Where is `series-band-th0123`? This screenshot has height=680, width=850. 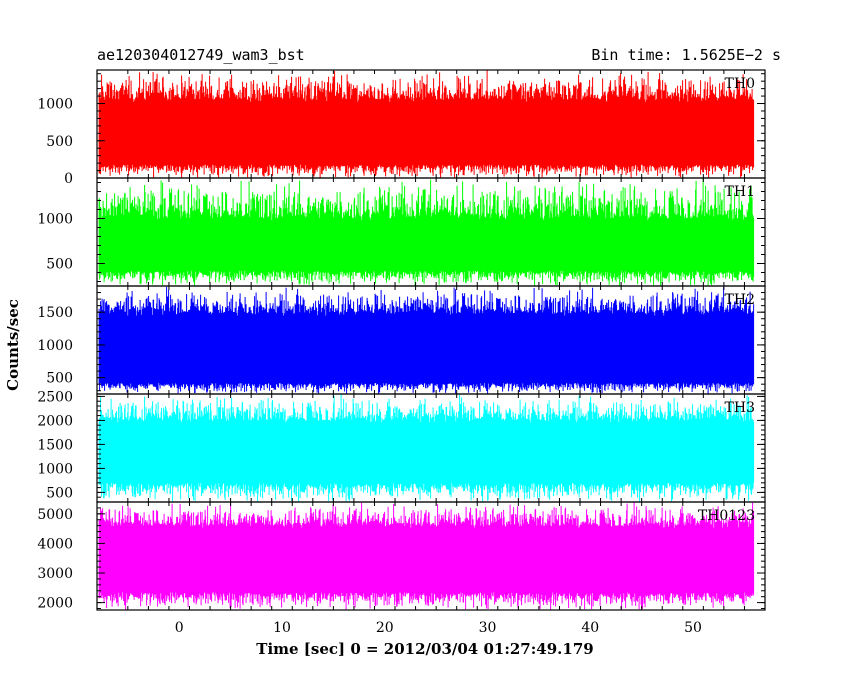
series-band-th0123 is located at coordinates (426, 559).